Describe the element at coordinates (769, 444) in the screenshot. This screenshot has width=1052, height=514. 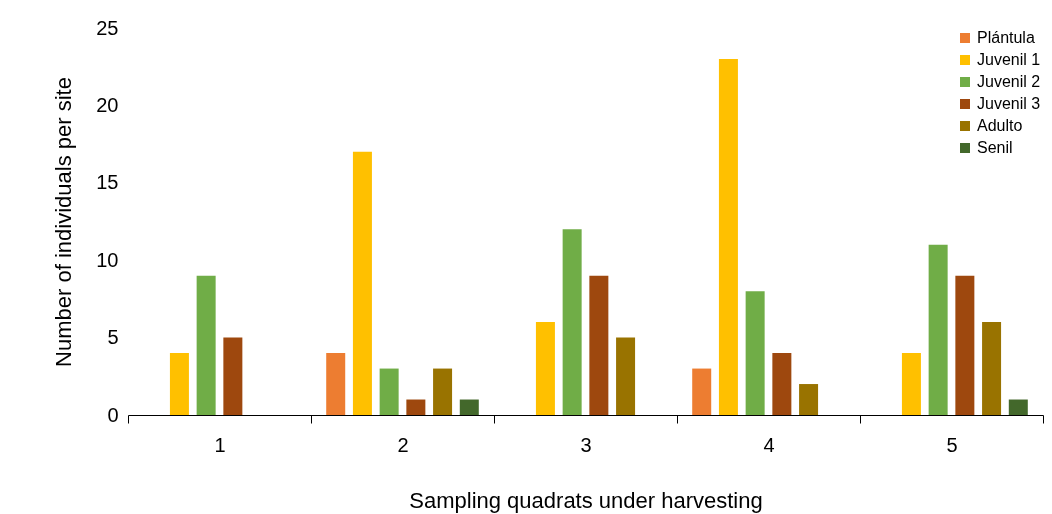
I see `x-tick-label: 4` at that location.